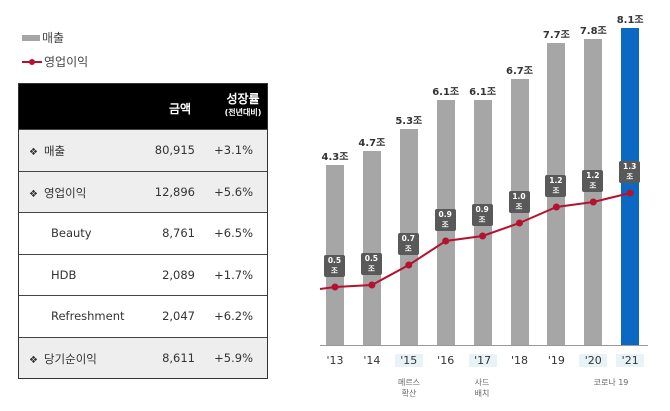  Describe the element at coordinates (556, 360) in the screenshot. I see `x-tick-label: '19` at that location.